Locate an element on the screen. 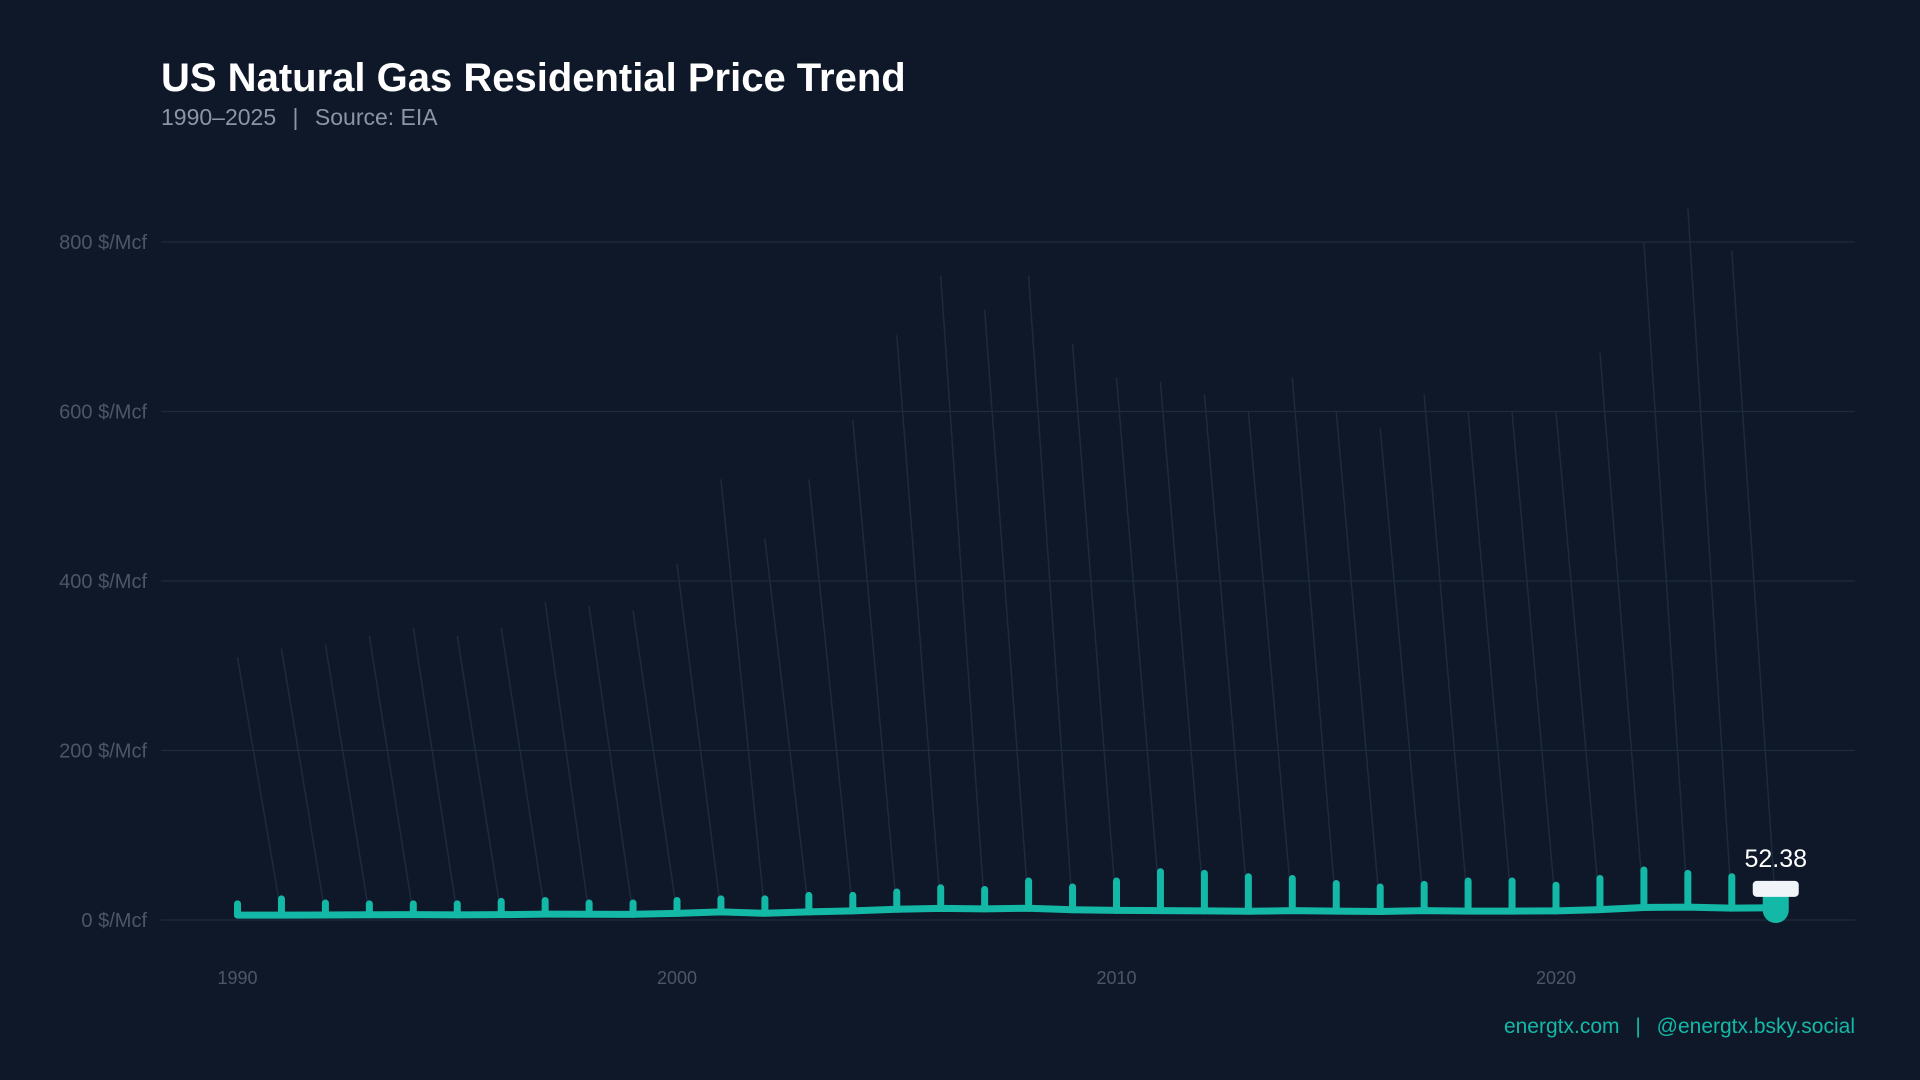  subtitle-source: Source: EIA is located at coordinates (376, 117).